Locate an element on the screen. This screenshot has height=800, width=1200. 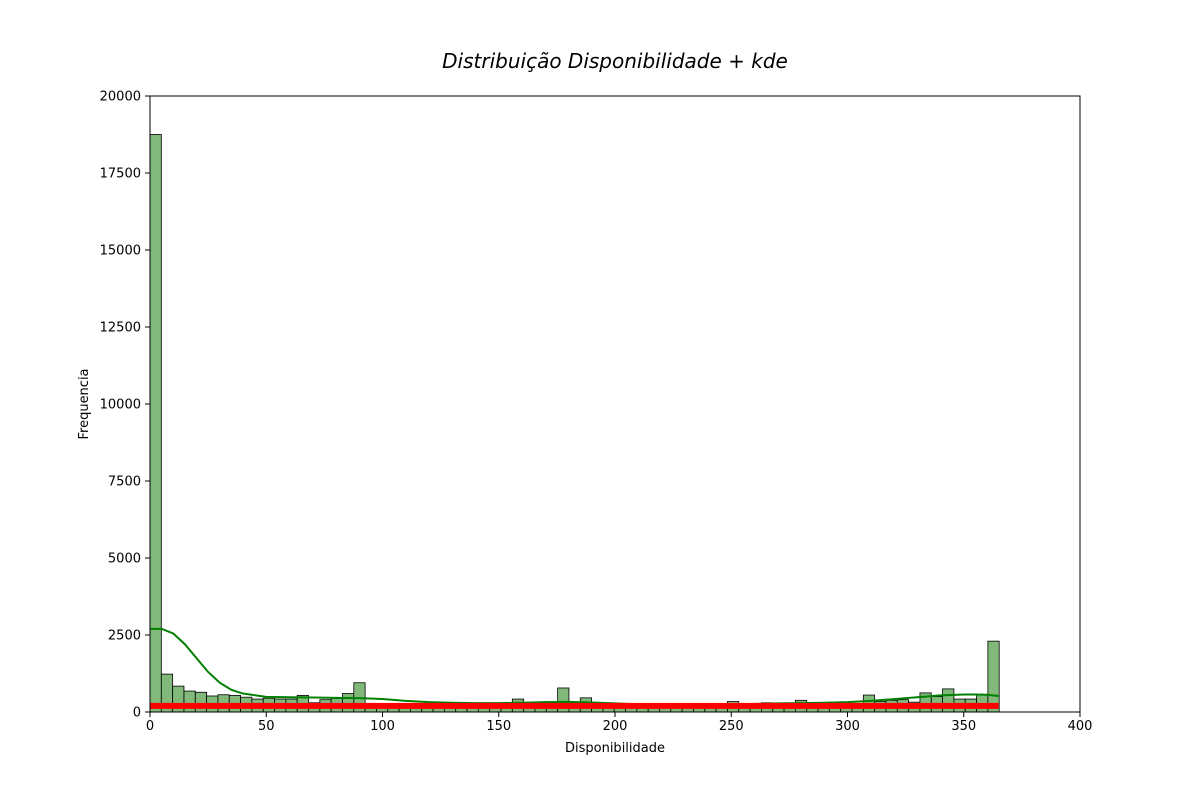
x-tick-label: 50 is located at coordinates (266, 726).